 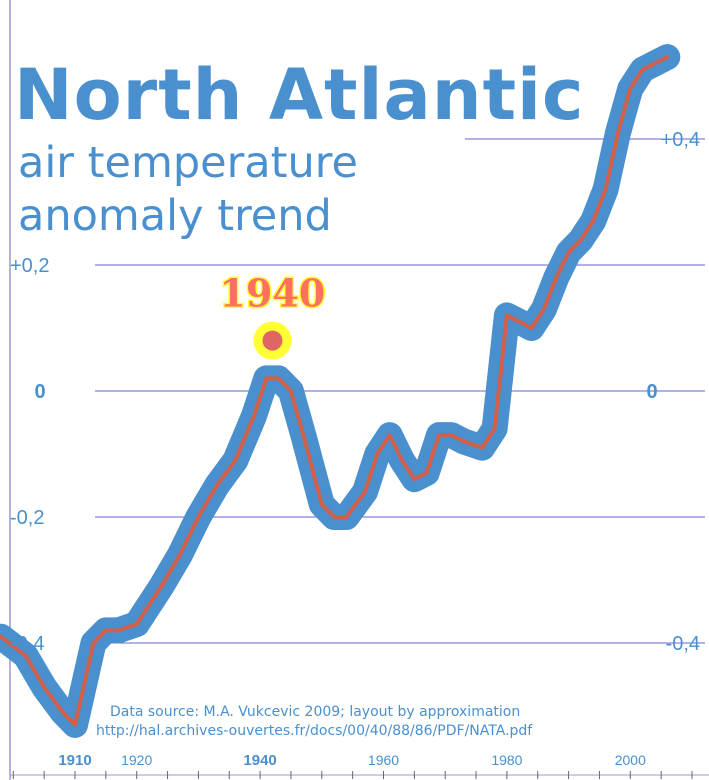 What do you see at coordinates (136, 760) in the screenshot?
I see `x-tick-label: 1920` at bounding box center [136, 760].